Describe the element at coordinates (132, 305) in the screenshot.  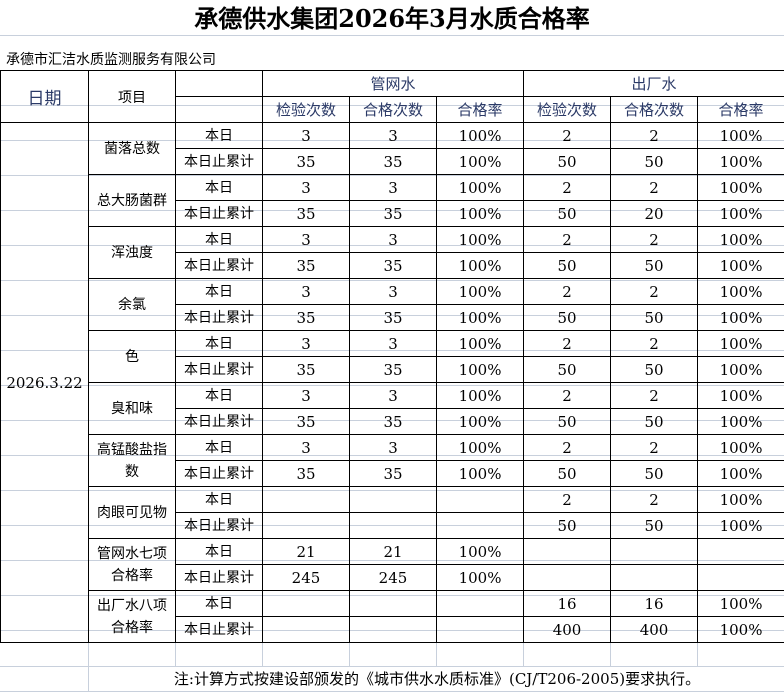
I see `item-name-text: 余氯` at that location.